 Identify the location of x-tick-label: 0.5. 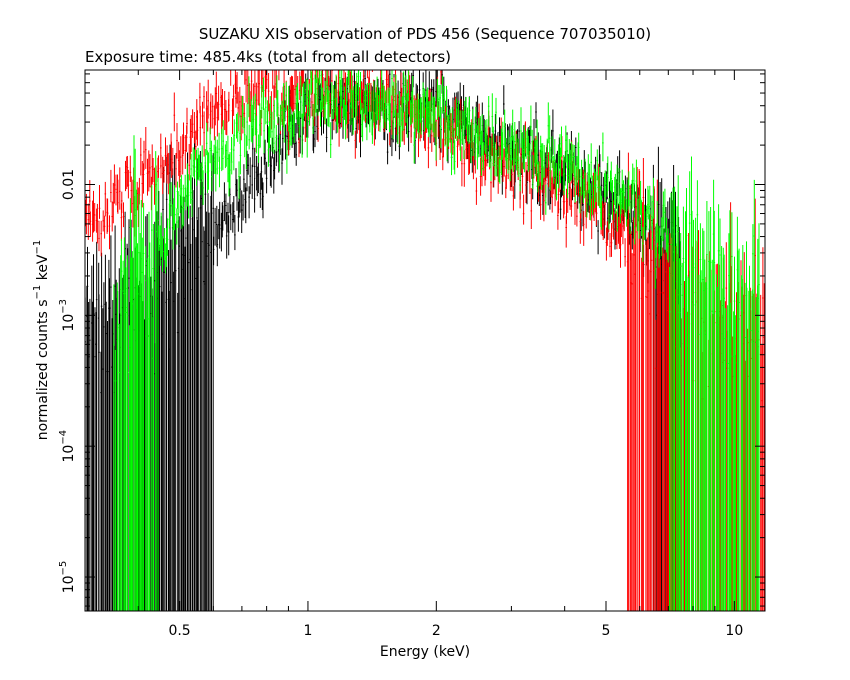
(179, 631).